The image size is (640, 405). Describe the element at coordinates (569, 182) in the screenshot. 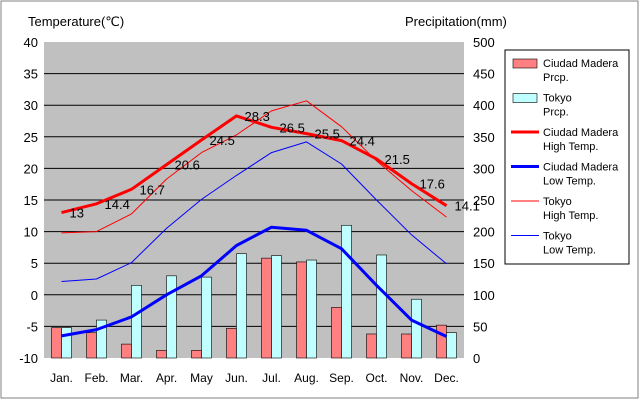

I see `legend-label-ciudad-madera-low-temp-1: Low Temp.` at that location.